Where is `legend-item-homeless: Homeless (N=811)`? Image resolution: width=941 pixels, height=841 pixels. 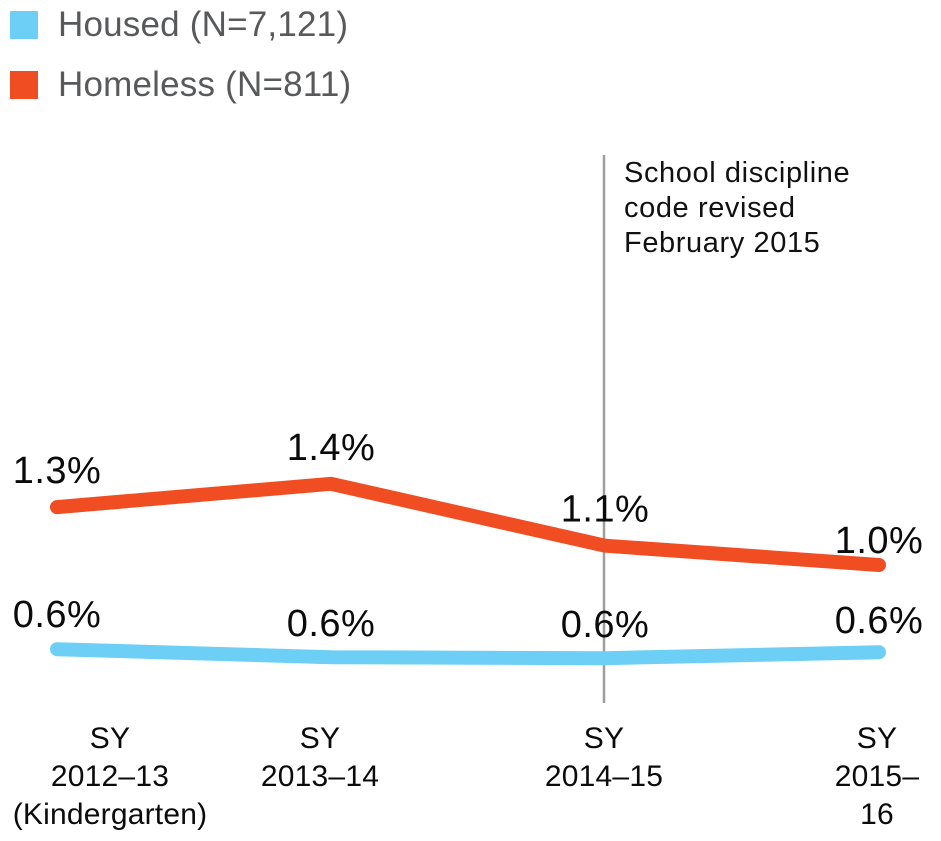
legend-item-homeless: Homeless (N=811) is located at coordinates (180, 84).